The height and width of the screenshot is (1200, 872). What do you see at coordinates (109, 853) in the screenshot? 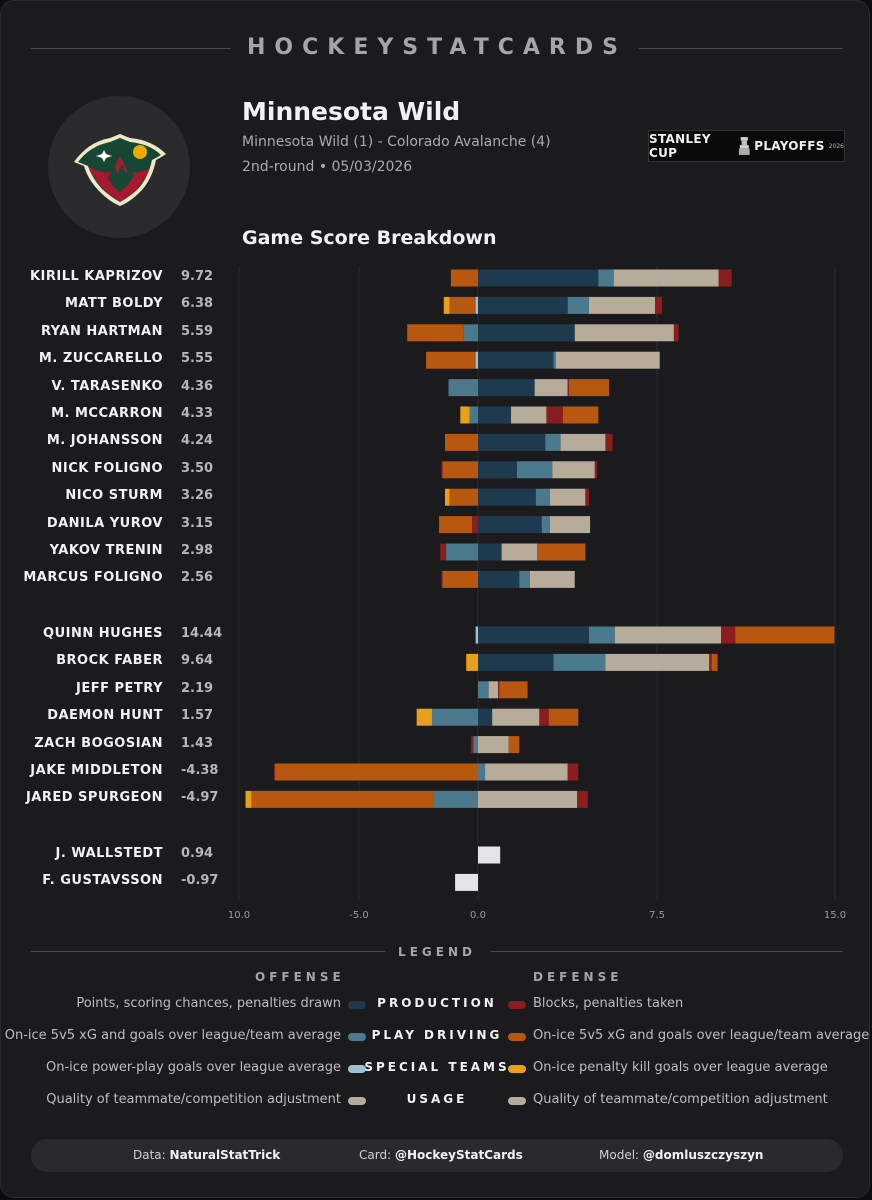
I see `player-name: J. WALLSTEDT` at bounding box center [109, 853].